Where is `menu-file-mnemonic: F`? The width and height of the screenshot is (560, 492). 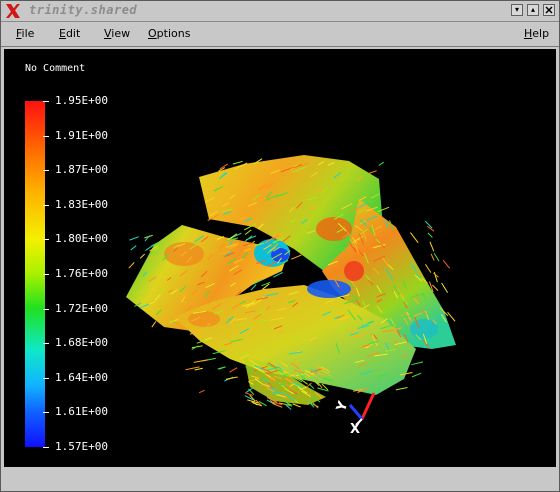 menu-file-mnemonic: F is located at coordinates (19, 33).